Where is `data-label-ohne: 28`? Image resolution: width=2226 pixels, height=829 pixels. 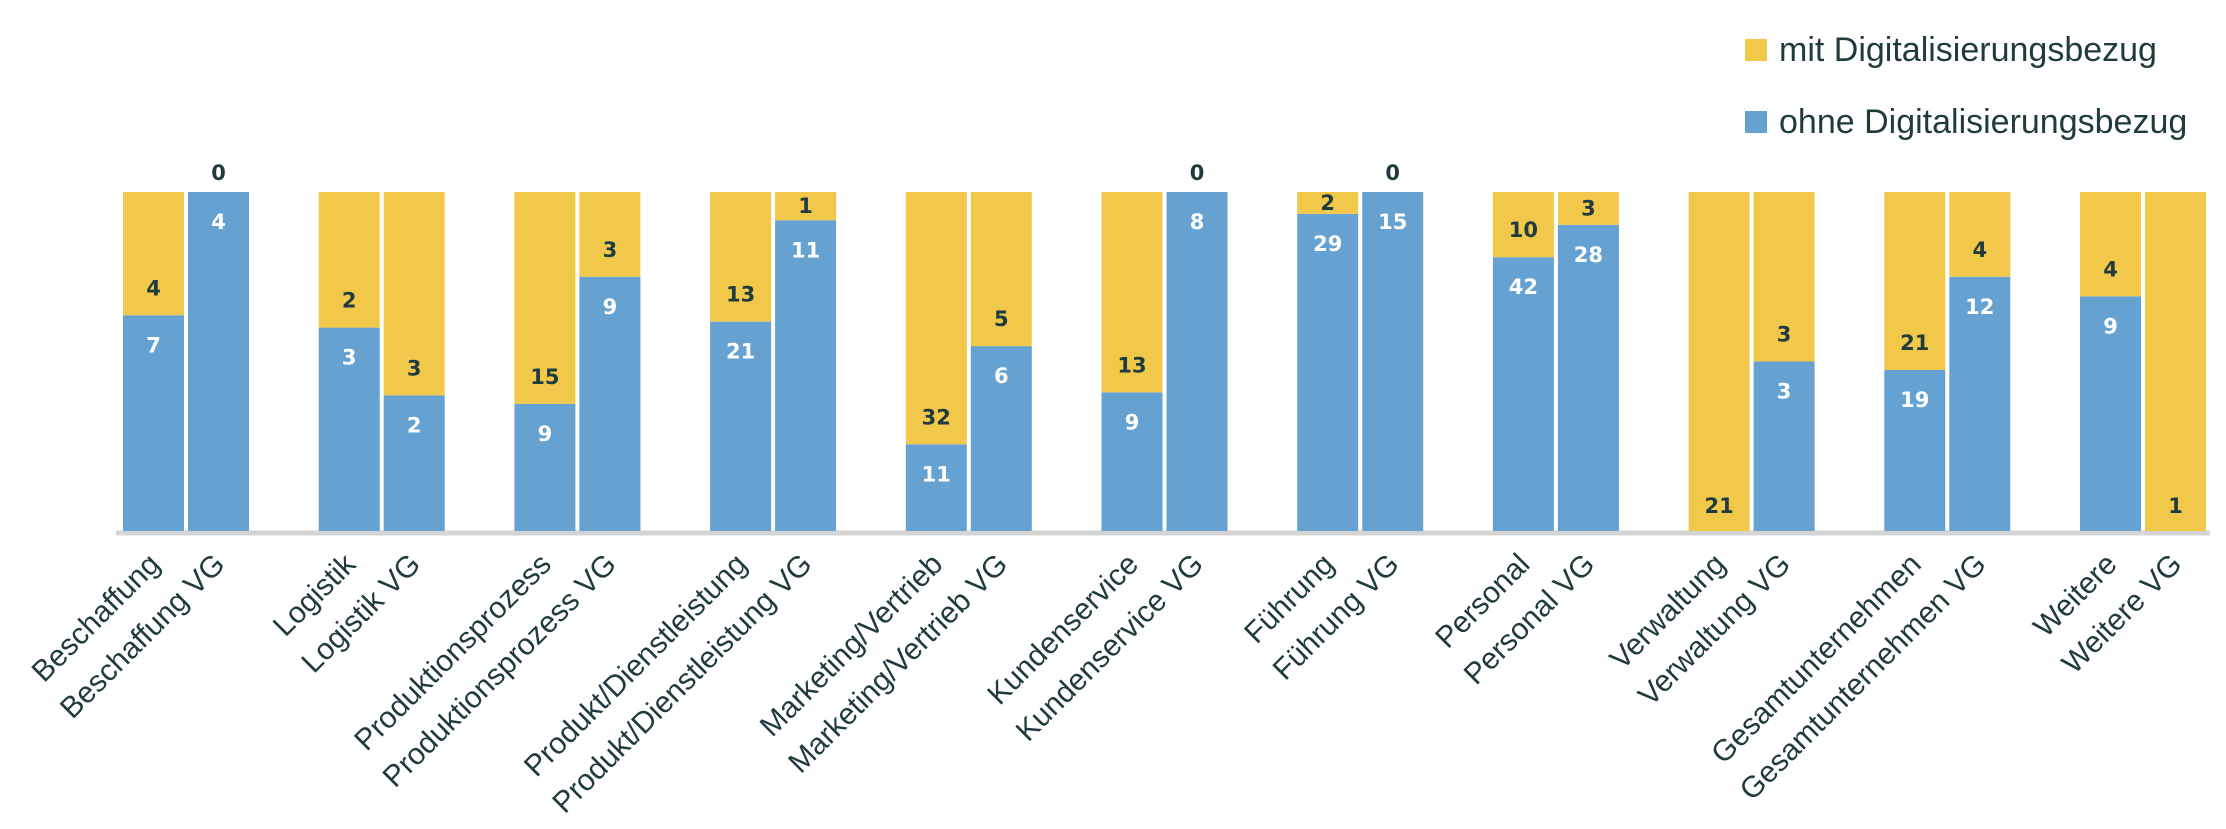 data-label-ohne: 28 is located at coordinates (1588, 255).